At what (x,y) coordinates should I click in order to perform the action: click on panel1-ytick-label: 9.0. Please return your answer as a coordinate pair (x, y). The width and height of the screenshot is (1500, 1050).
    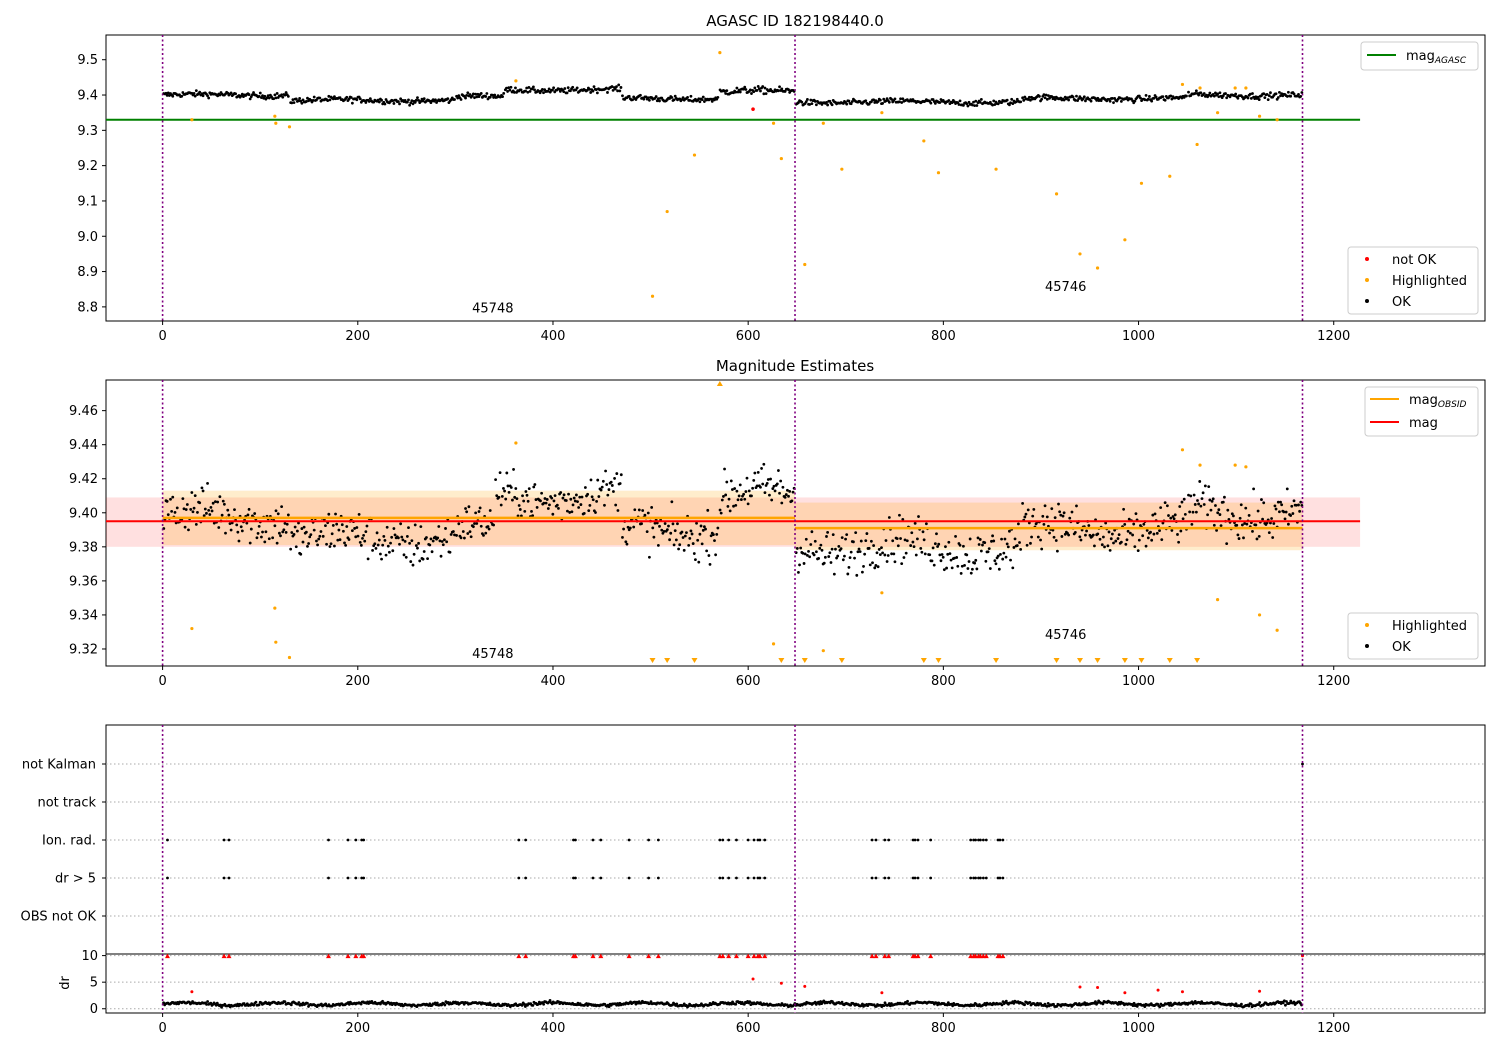
    Looking at the image, I should click on (87, 237).